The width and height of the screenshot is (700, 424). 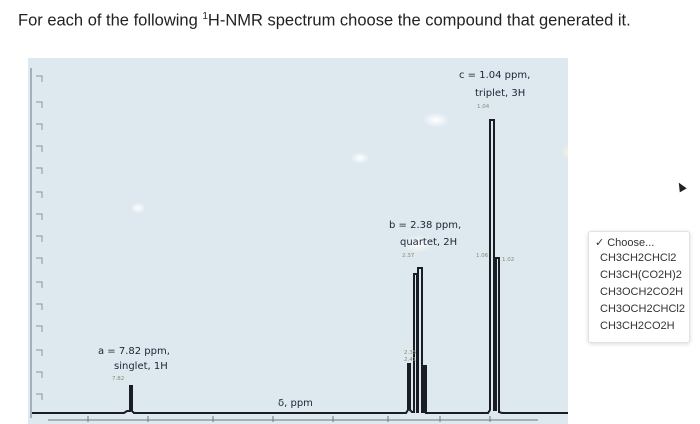 I want to click on peak-c-tick-label: 1.02, so click(x=508, y=260).